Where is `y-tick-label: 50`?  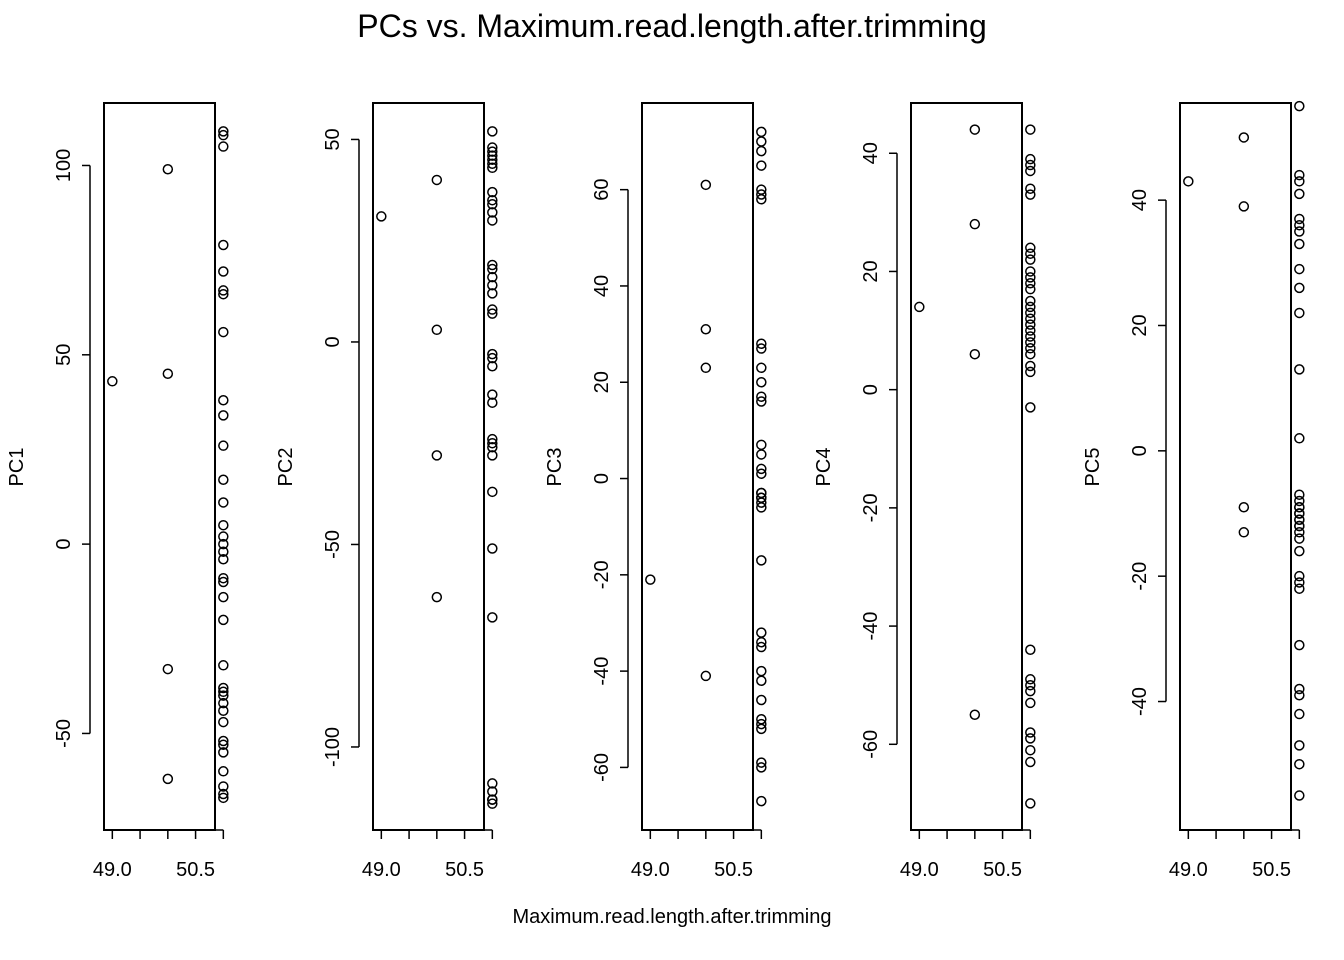
y-tick-label: 50 is located at coordinates (64, 355).